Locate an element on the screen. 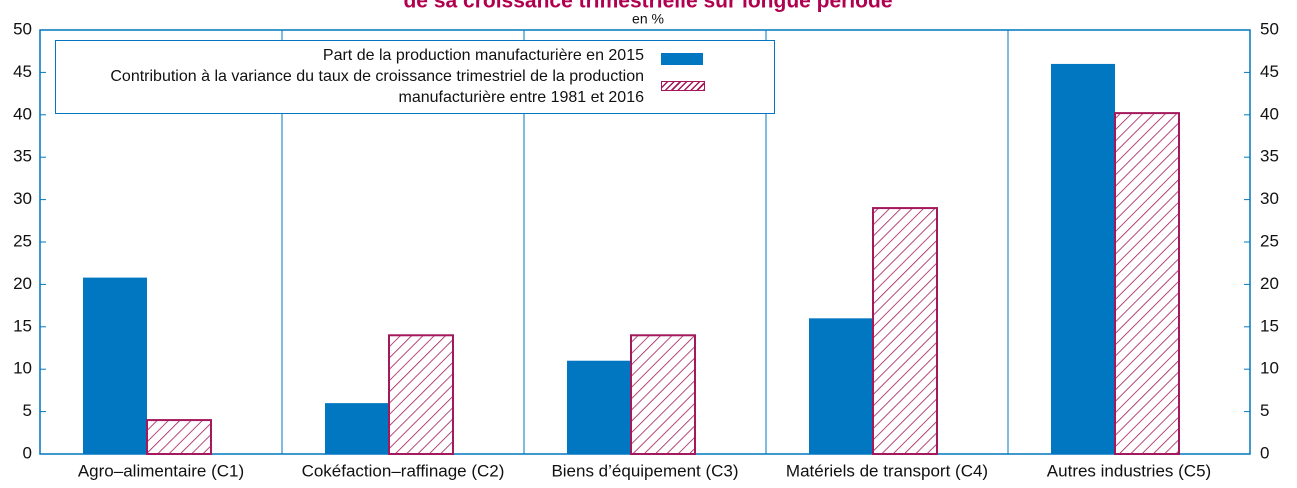 Image resolution: width=1297 pixels, height=488 pixels. y-tick-label: 40 is located at coordinates (22, 113).